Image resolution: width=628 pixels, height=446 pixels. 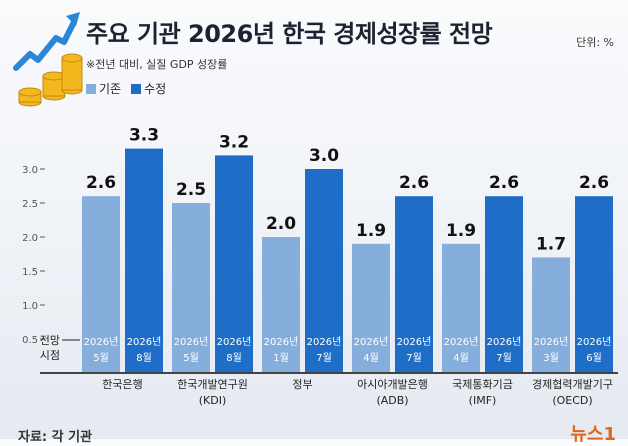 What do you see at coordinates (30, 204) in the screenshot?
I see `y-tick-label: 2.5` at bounding box center [30, 204].